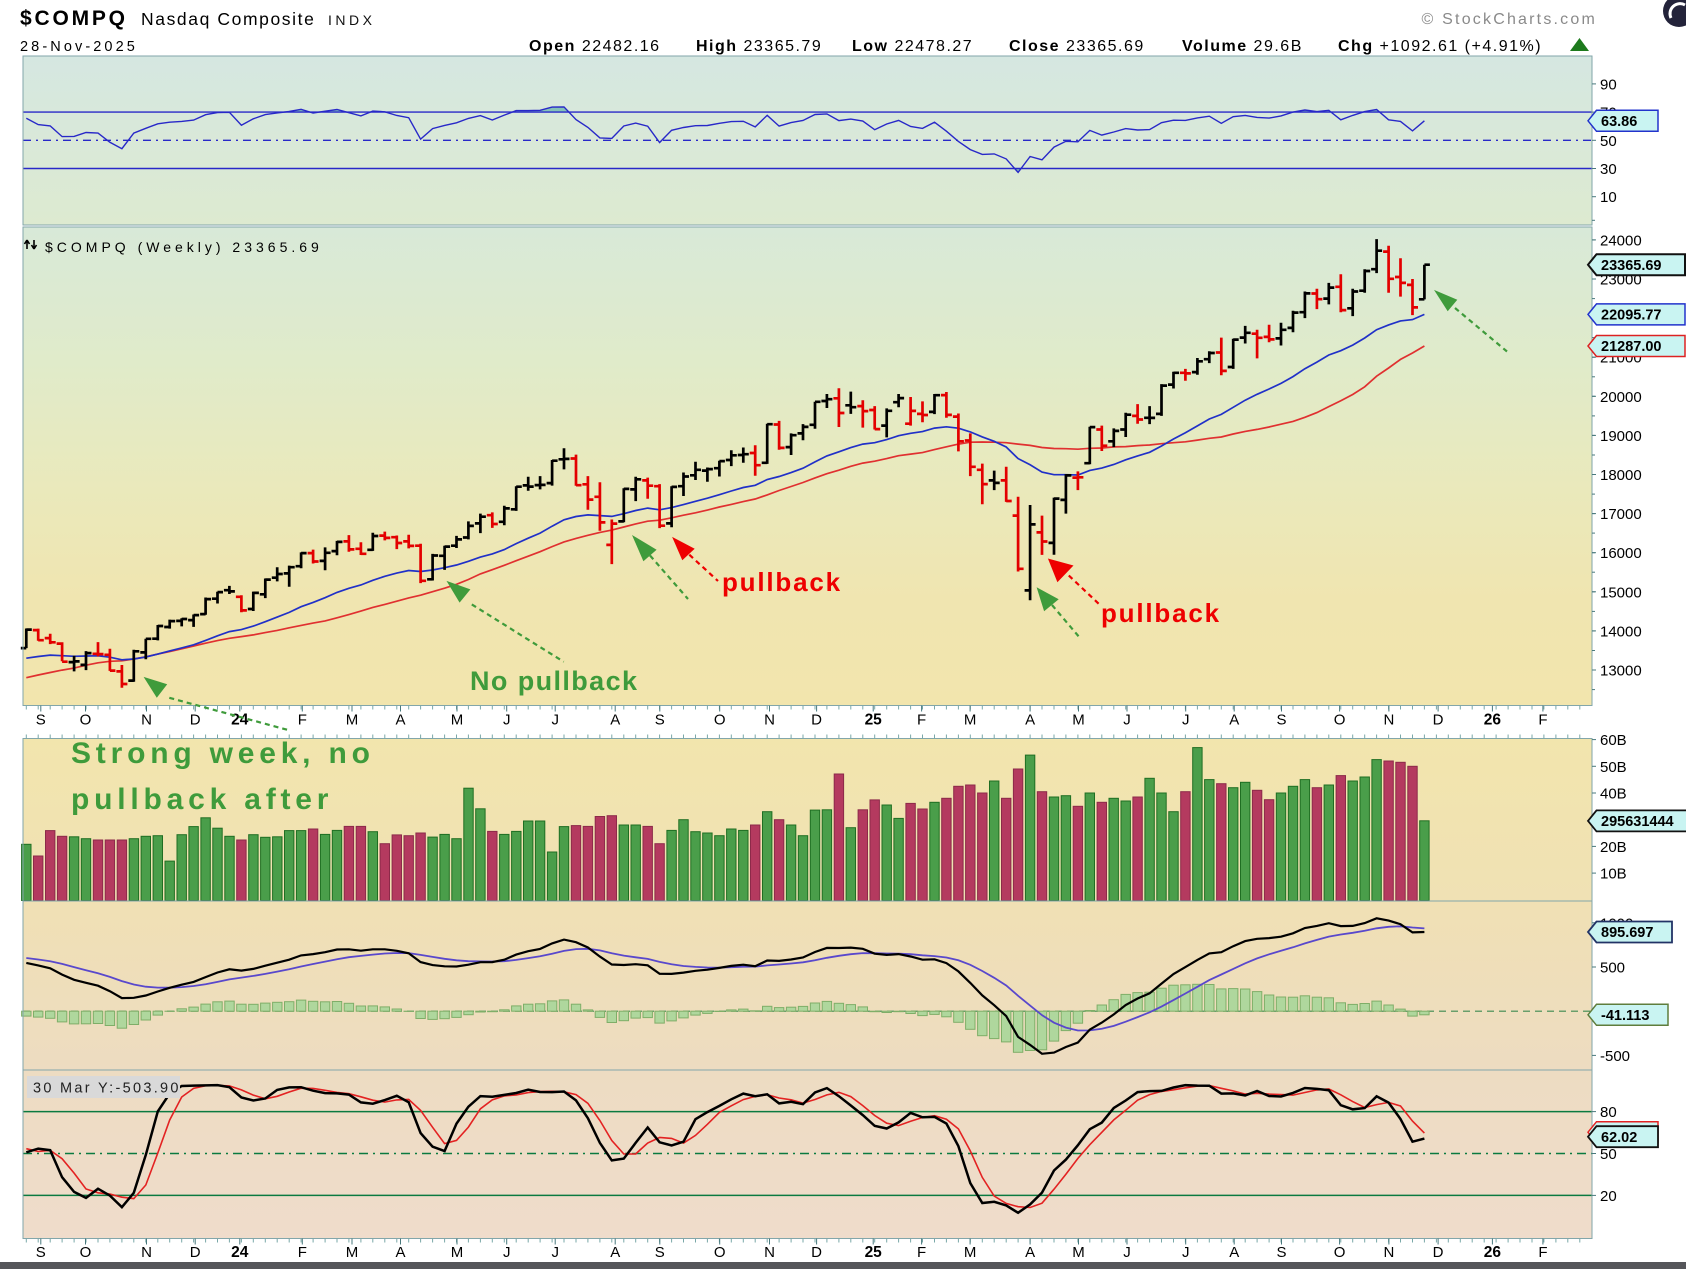 The width and height of the screenshot is (1686, 1269). I want to click on svg-text: 40B, so click(1613, 794).